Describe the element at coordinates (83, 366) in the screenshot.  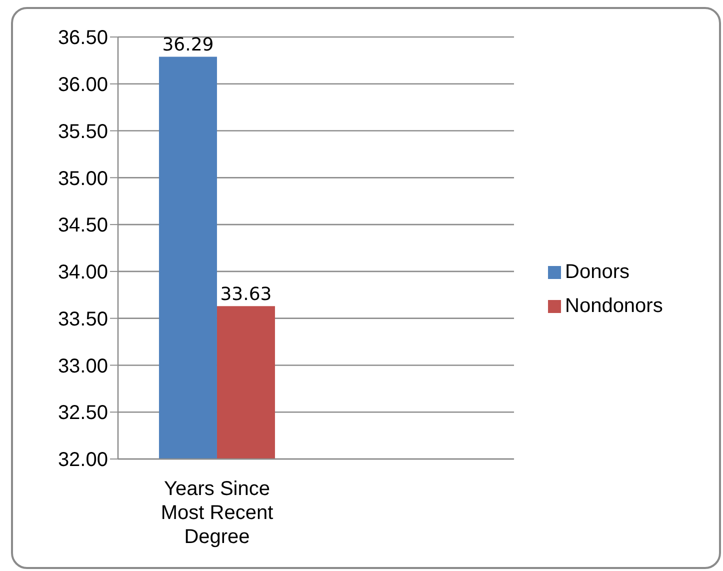
I see `y-tick-label: 33.00` at that location.